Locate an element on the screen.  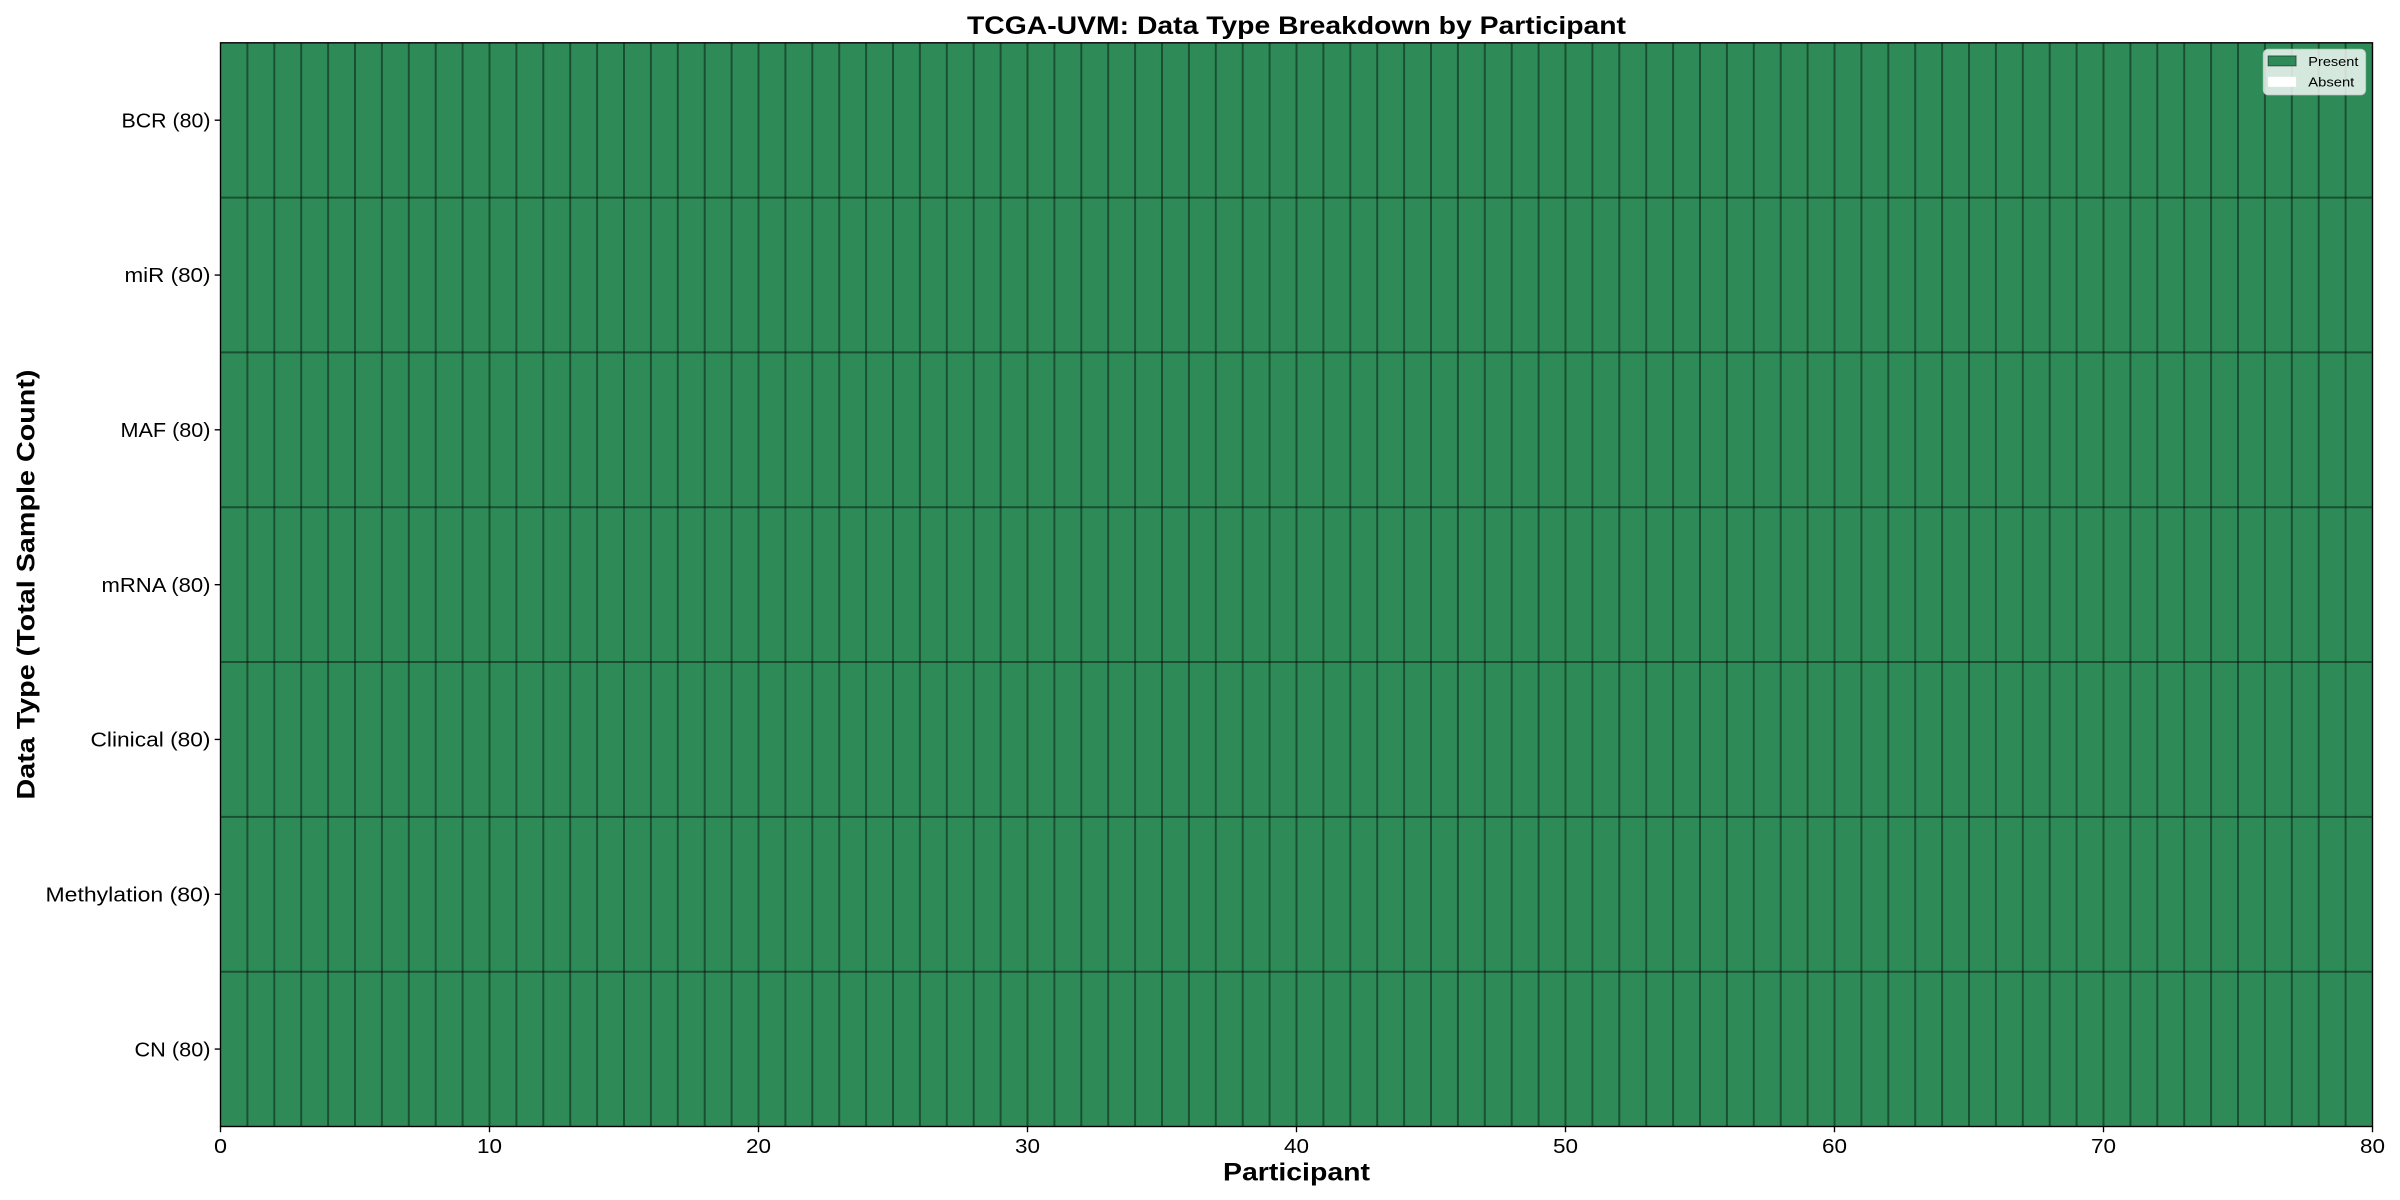
svg-text: Present is located at coordinates (2333, 61).